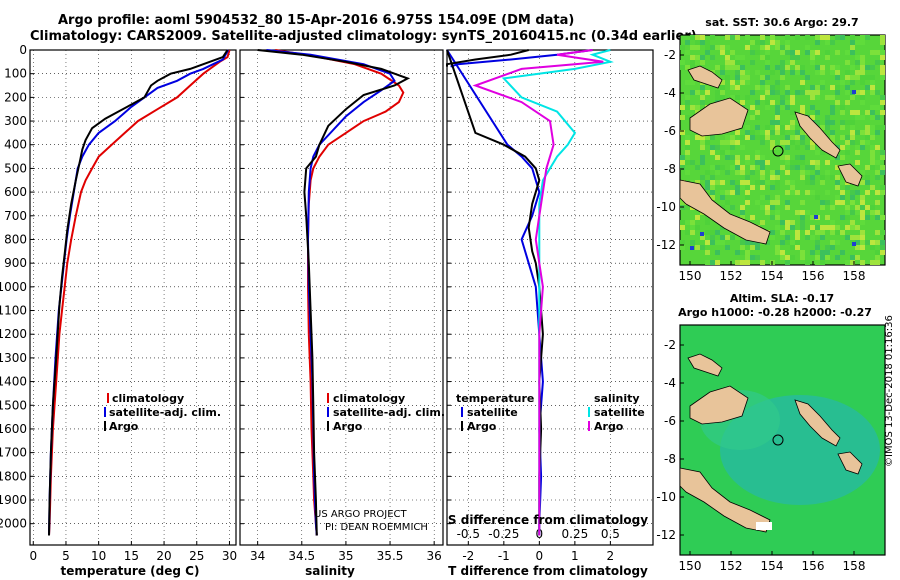  What do you see at coordinates (348, 426) in the screenshot?
I see `legend-s-argo-label: Argo` at bounding box center [348, 426].